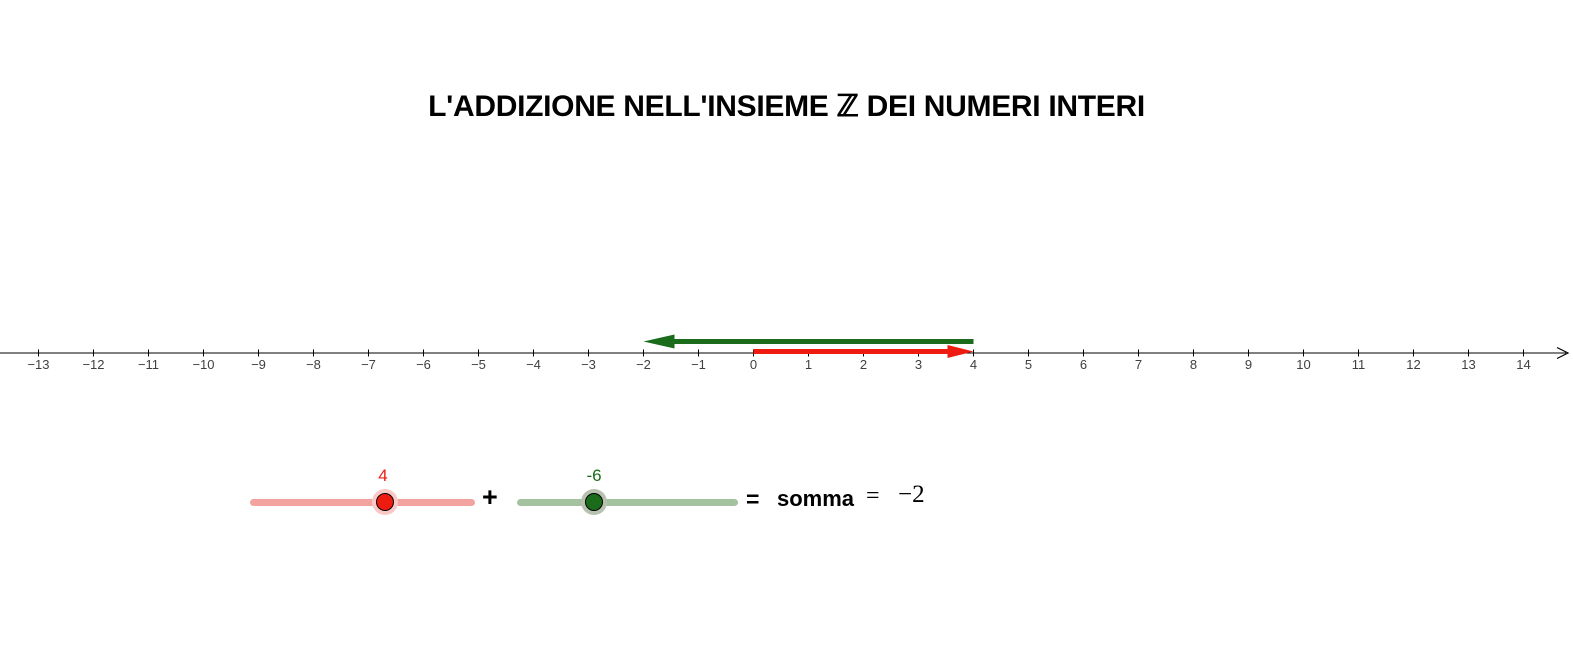  What do you see at coordinates (627, 502) in the screenshot?
I see `addend2-slider-track` at bounding box center [627, 502].